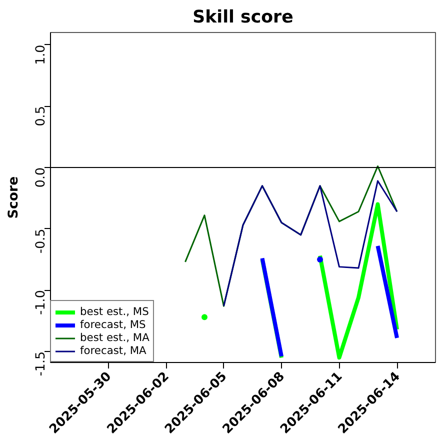  What do you see at coordinates (40, 241) in the screenshot?
I see `y-tick-label: -0.5` at bounding box center [40, 241].